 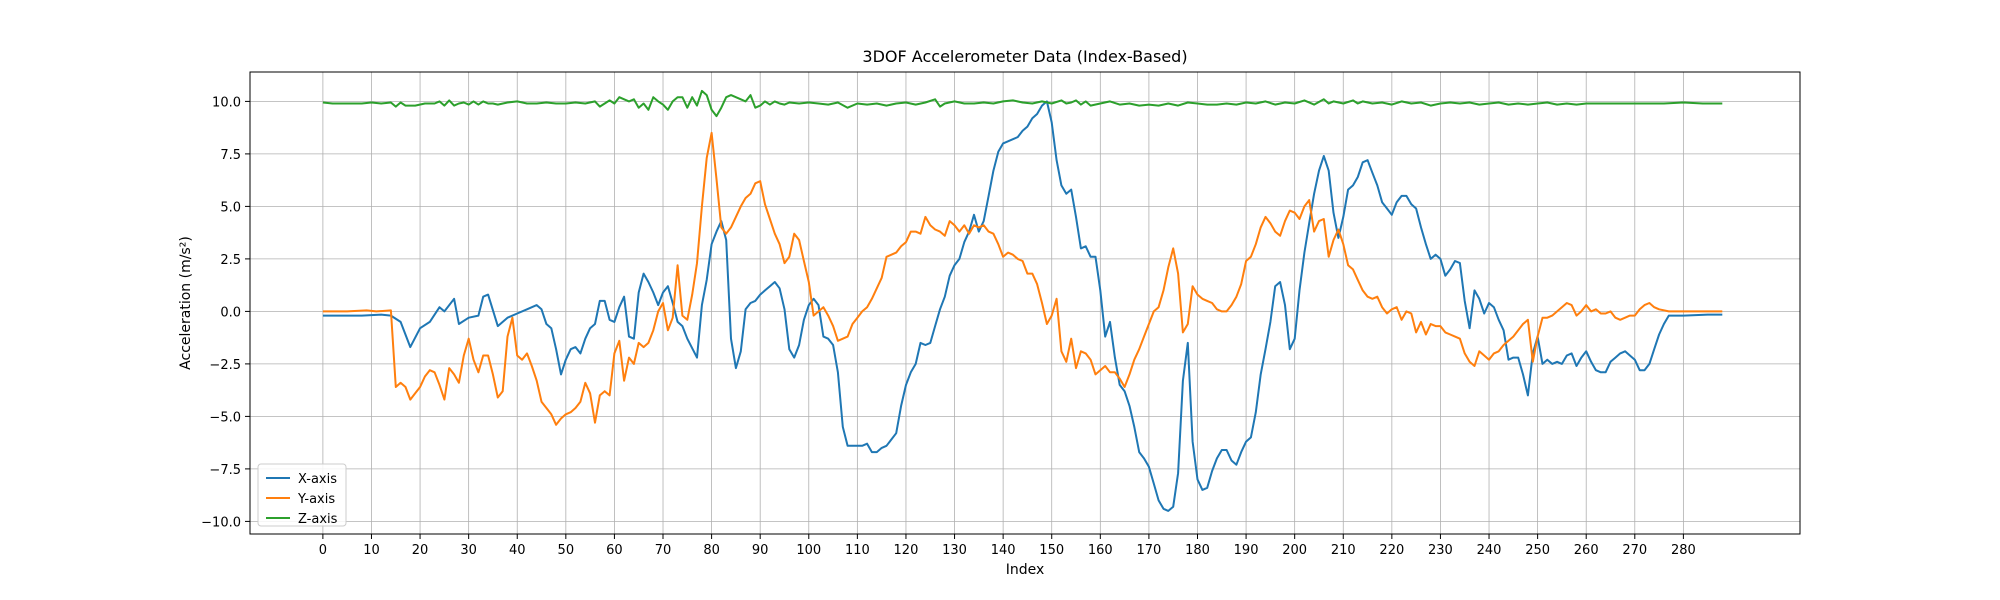 What do you see at coordinates (517, 550) in the screenshot?
I see `x-tick-label: 40` at bounding box center [517, 550].